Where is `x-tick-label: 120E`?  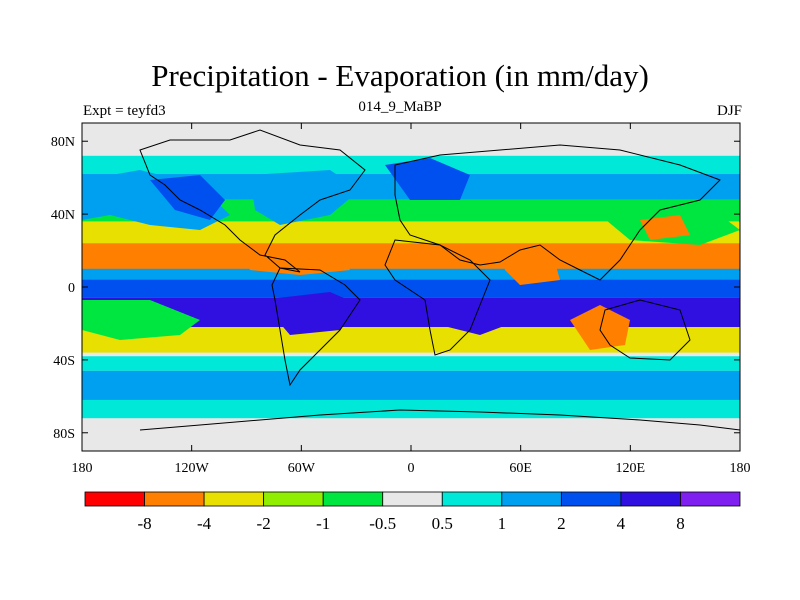 x-tick-label: 120E is located at coordinates (631, 468).